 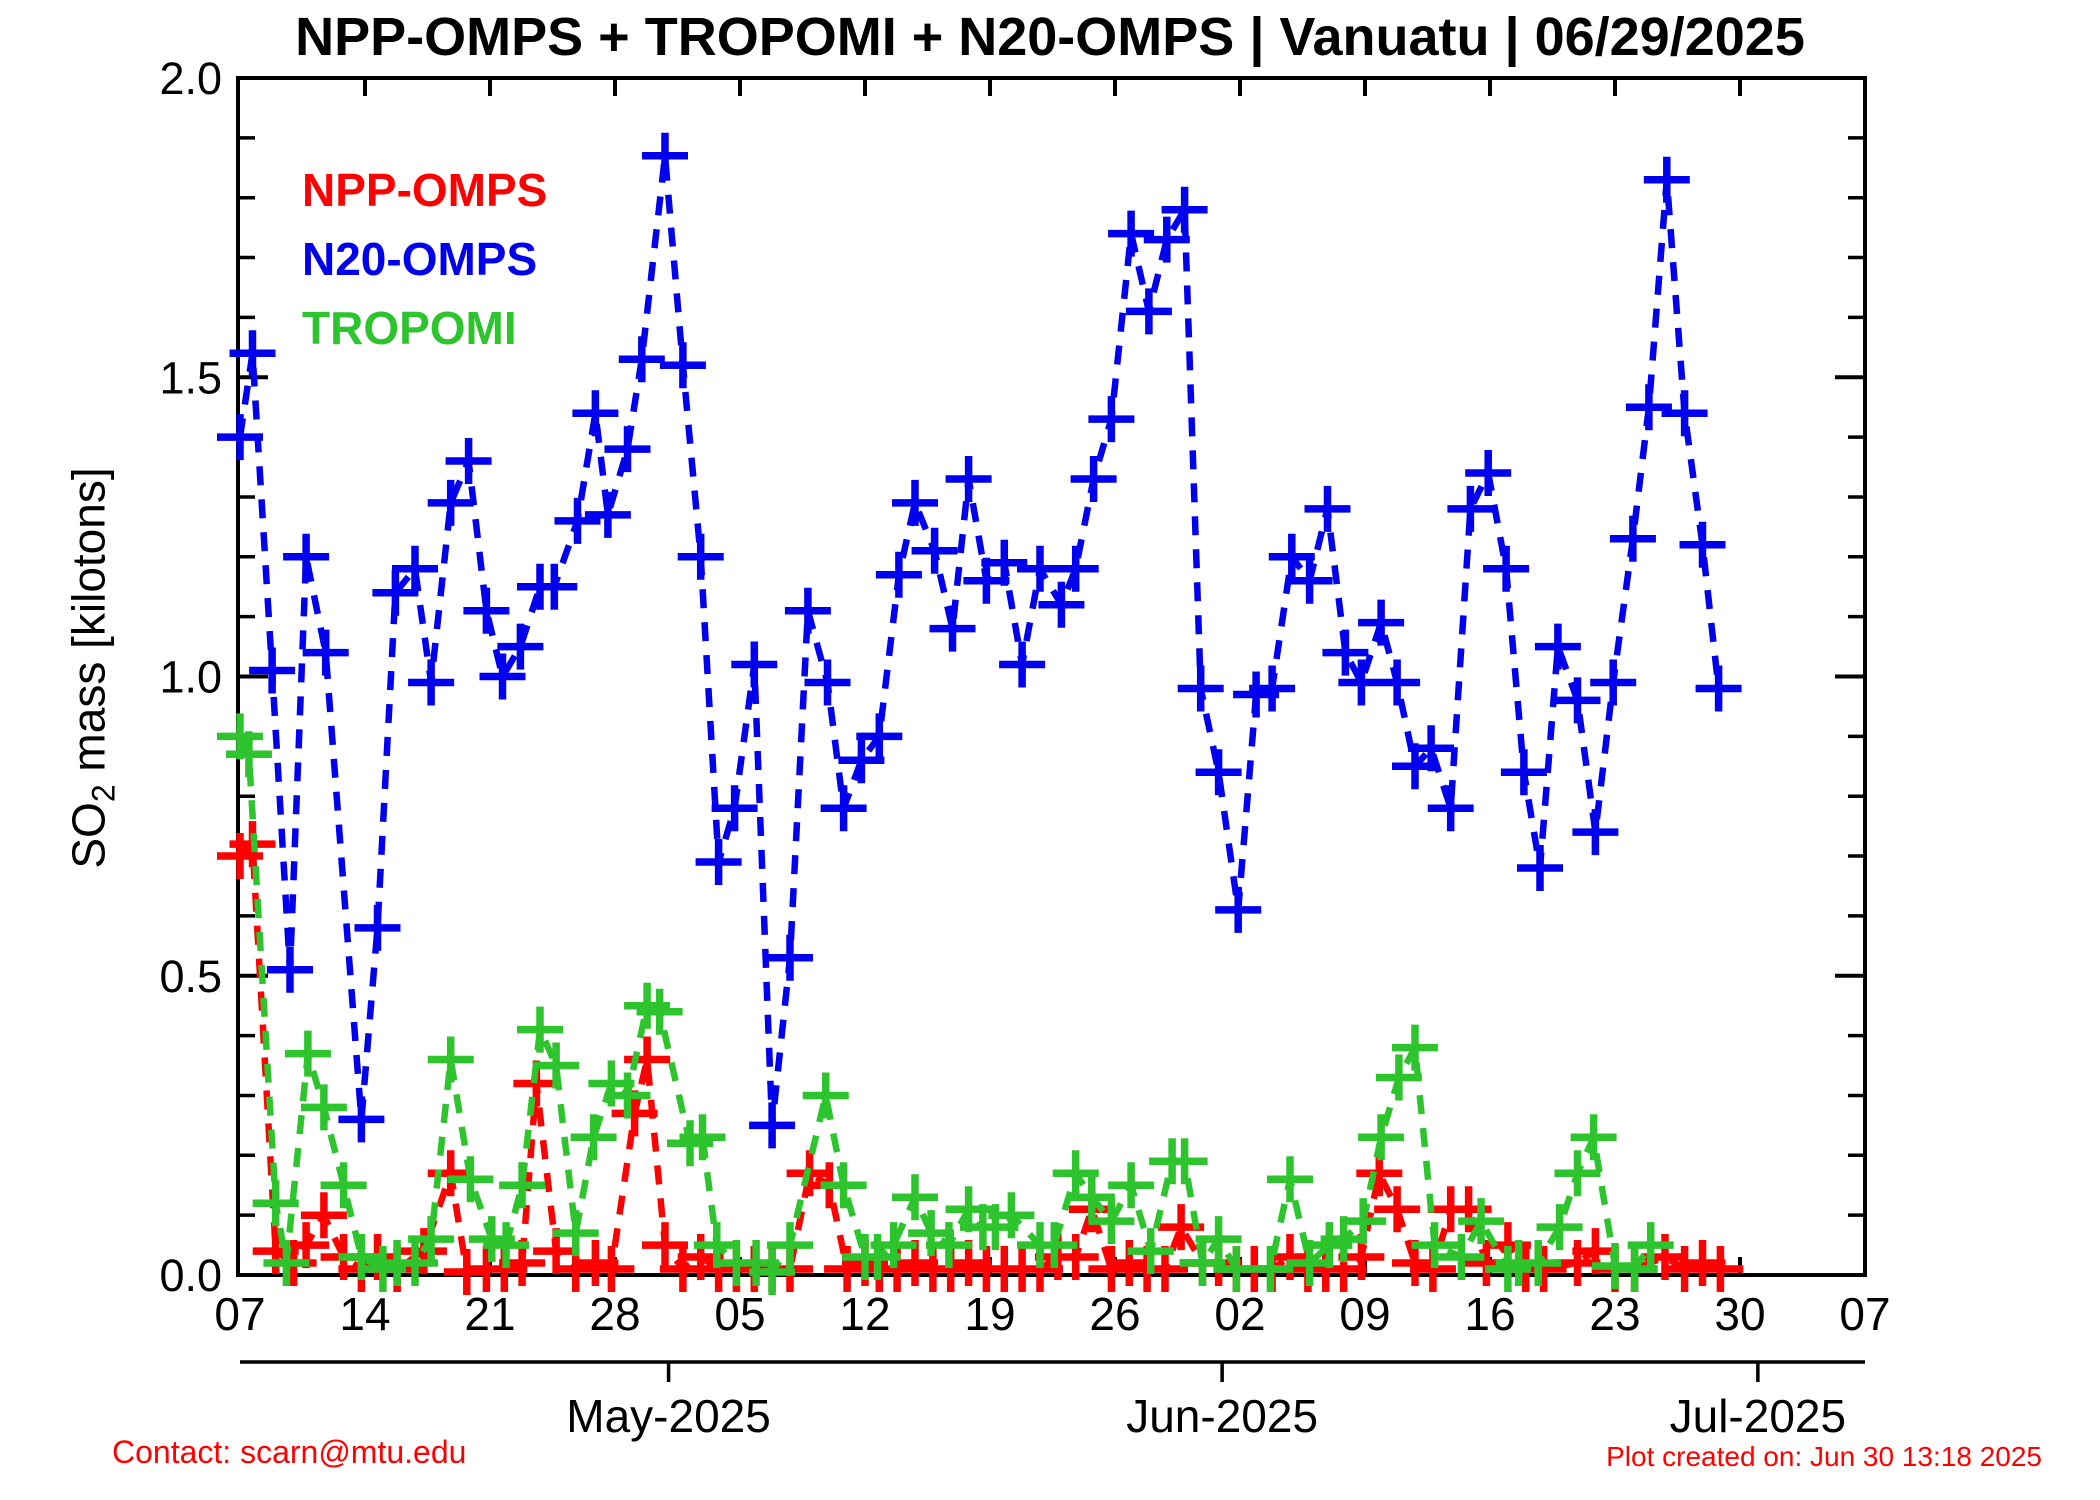 I want to click on x-tick-label: 16, so click(x=1489, y=1314).